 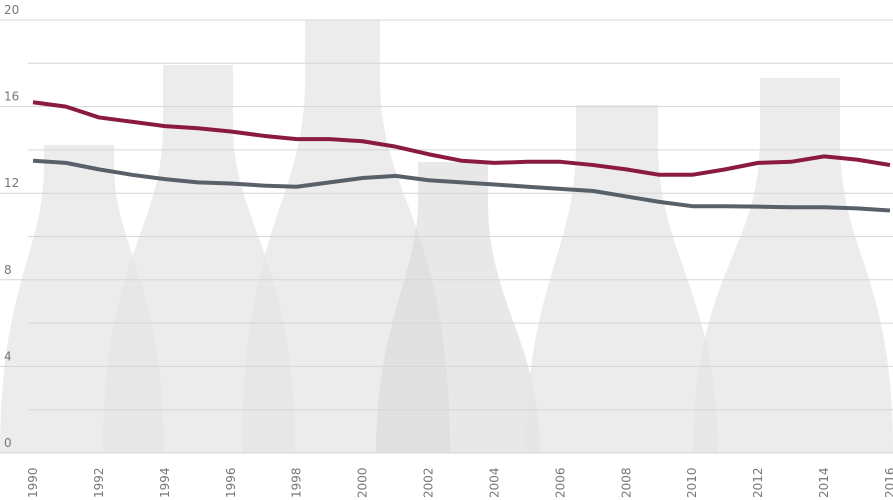 What do you see at coordinates (297, 482) in the screenshot?
I see `x-tick-label: 1998` at bounding box center [297, 482].